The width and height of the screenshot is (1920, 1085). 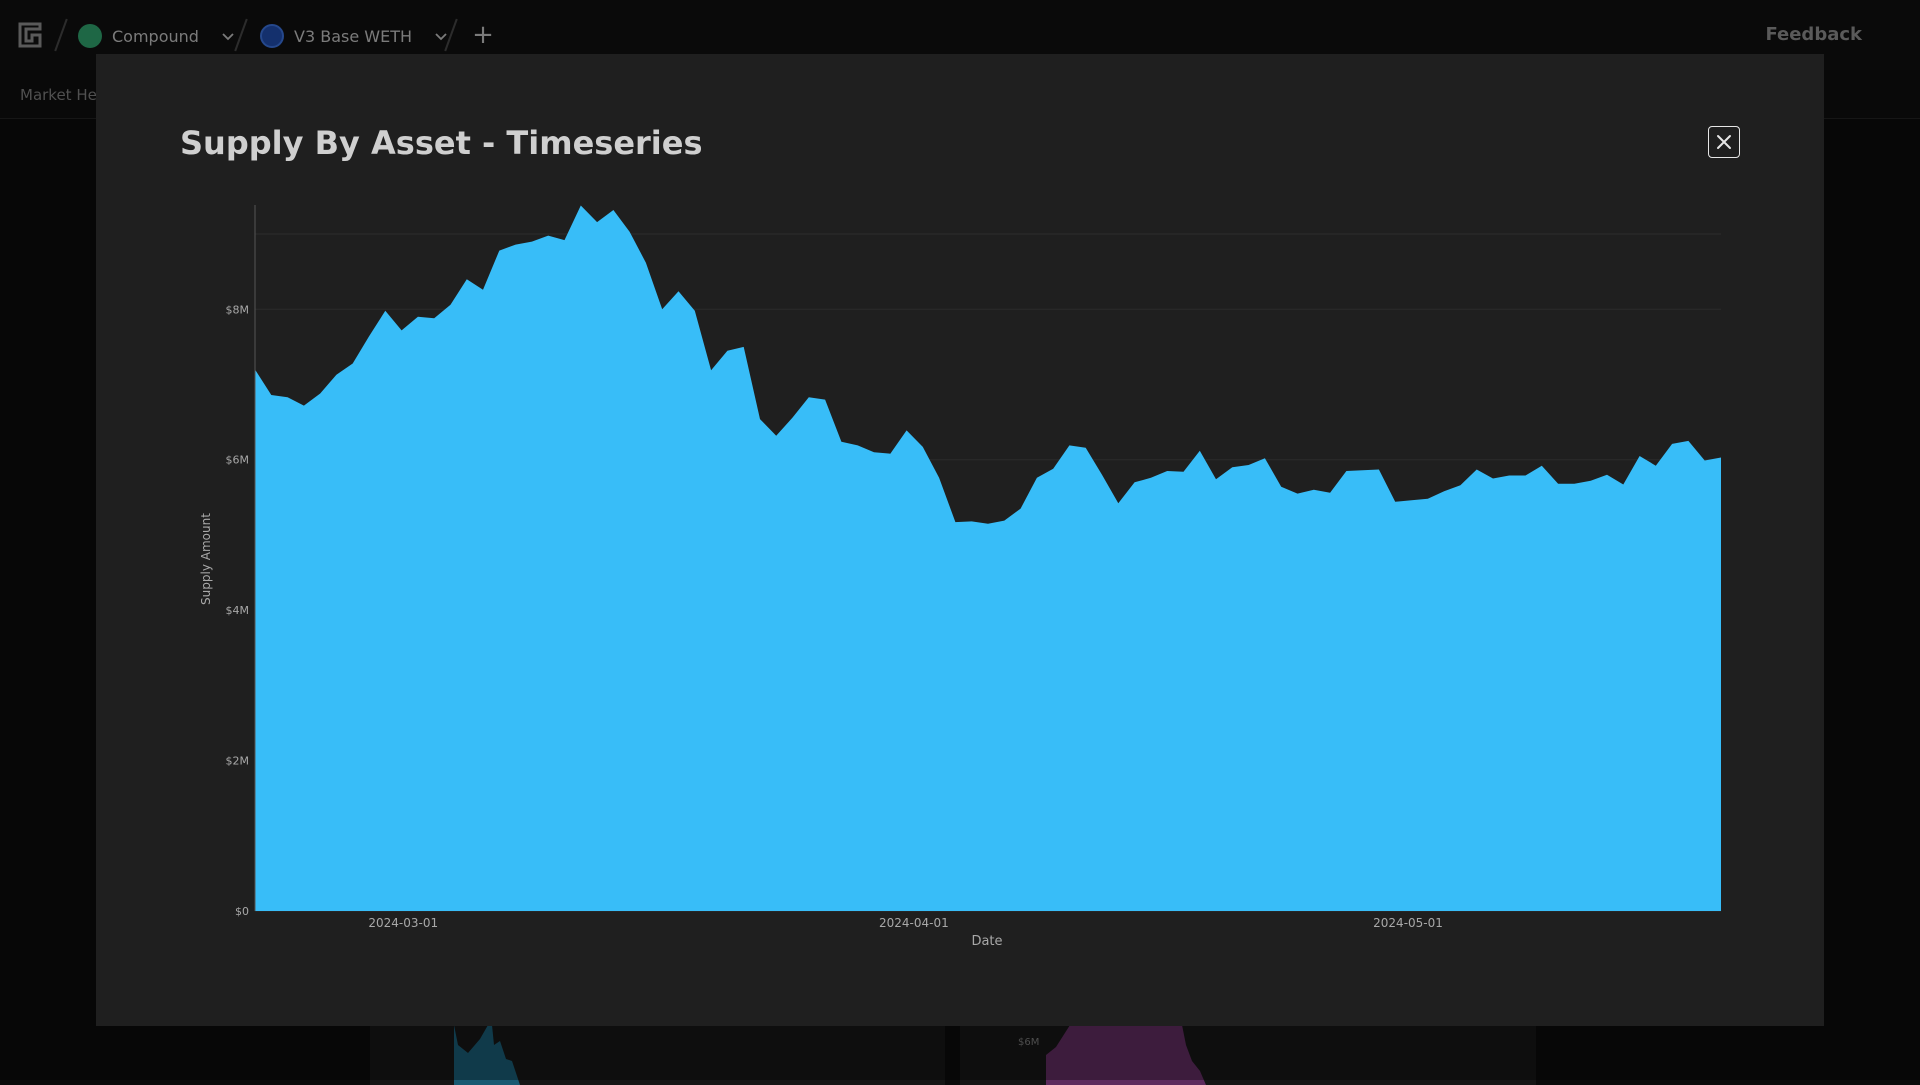 I want to click on background-chart-card, so click(x=657, y=1055).